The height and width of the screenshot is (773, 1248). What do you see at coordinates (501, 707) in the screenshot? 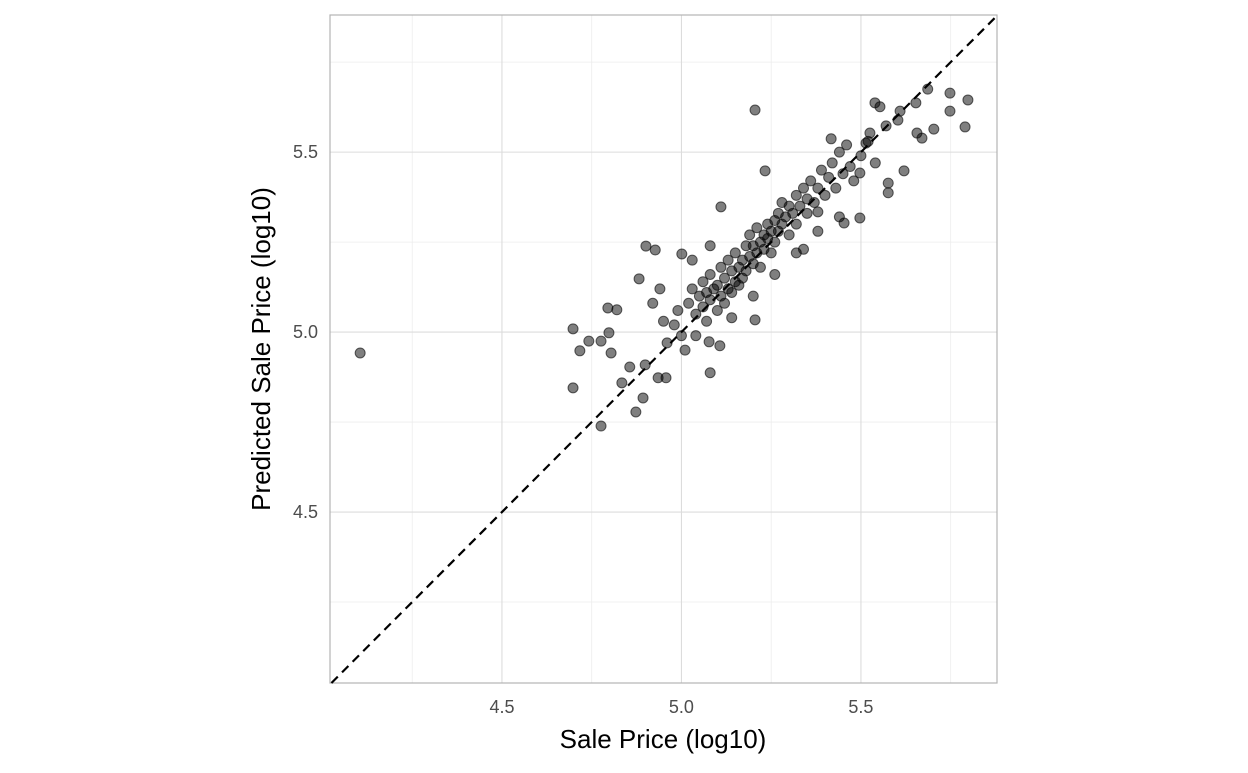
I see `x-tick-label: 4.5` at bounding box center [501, 707].